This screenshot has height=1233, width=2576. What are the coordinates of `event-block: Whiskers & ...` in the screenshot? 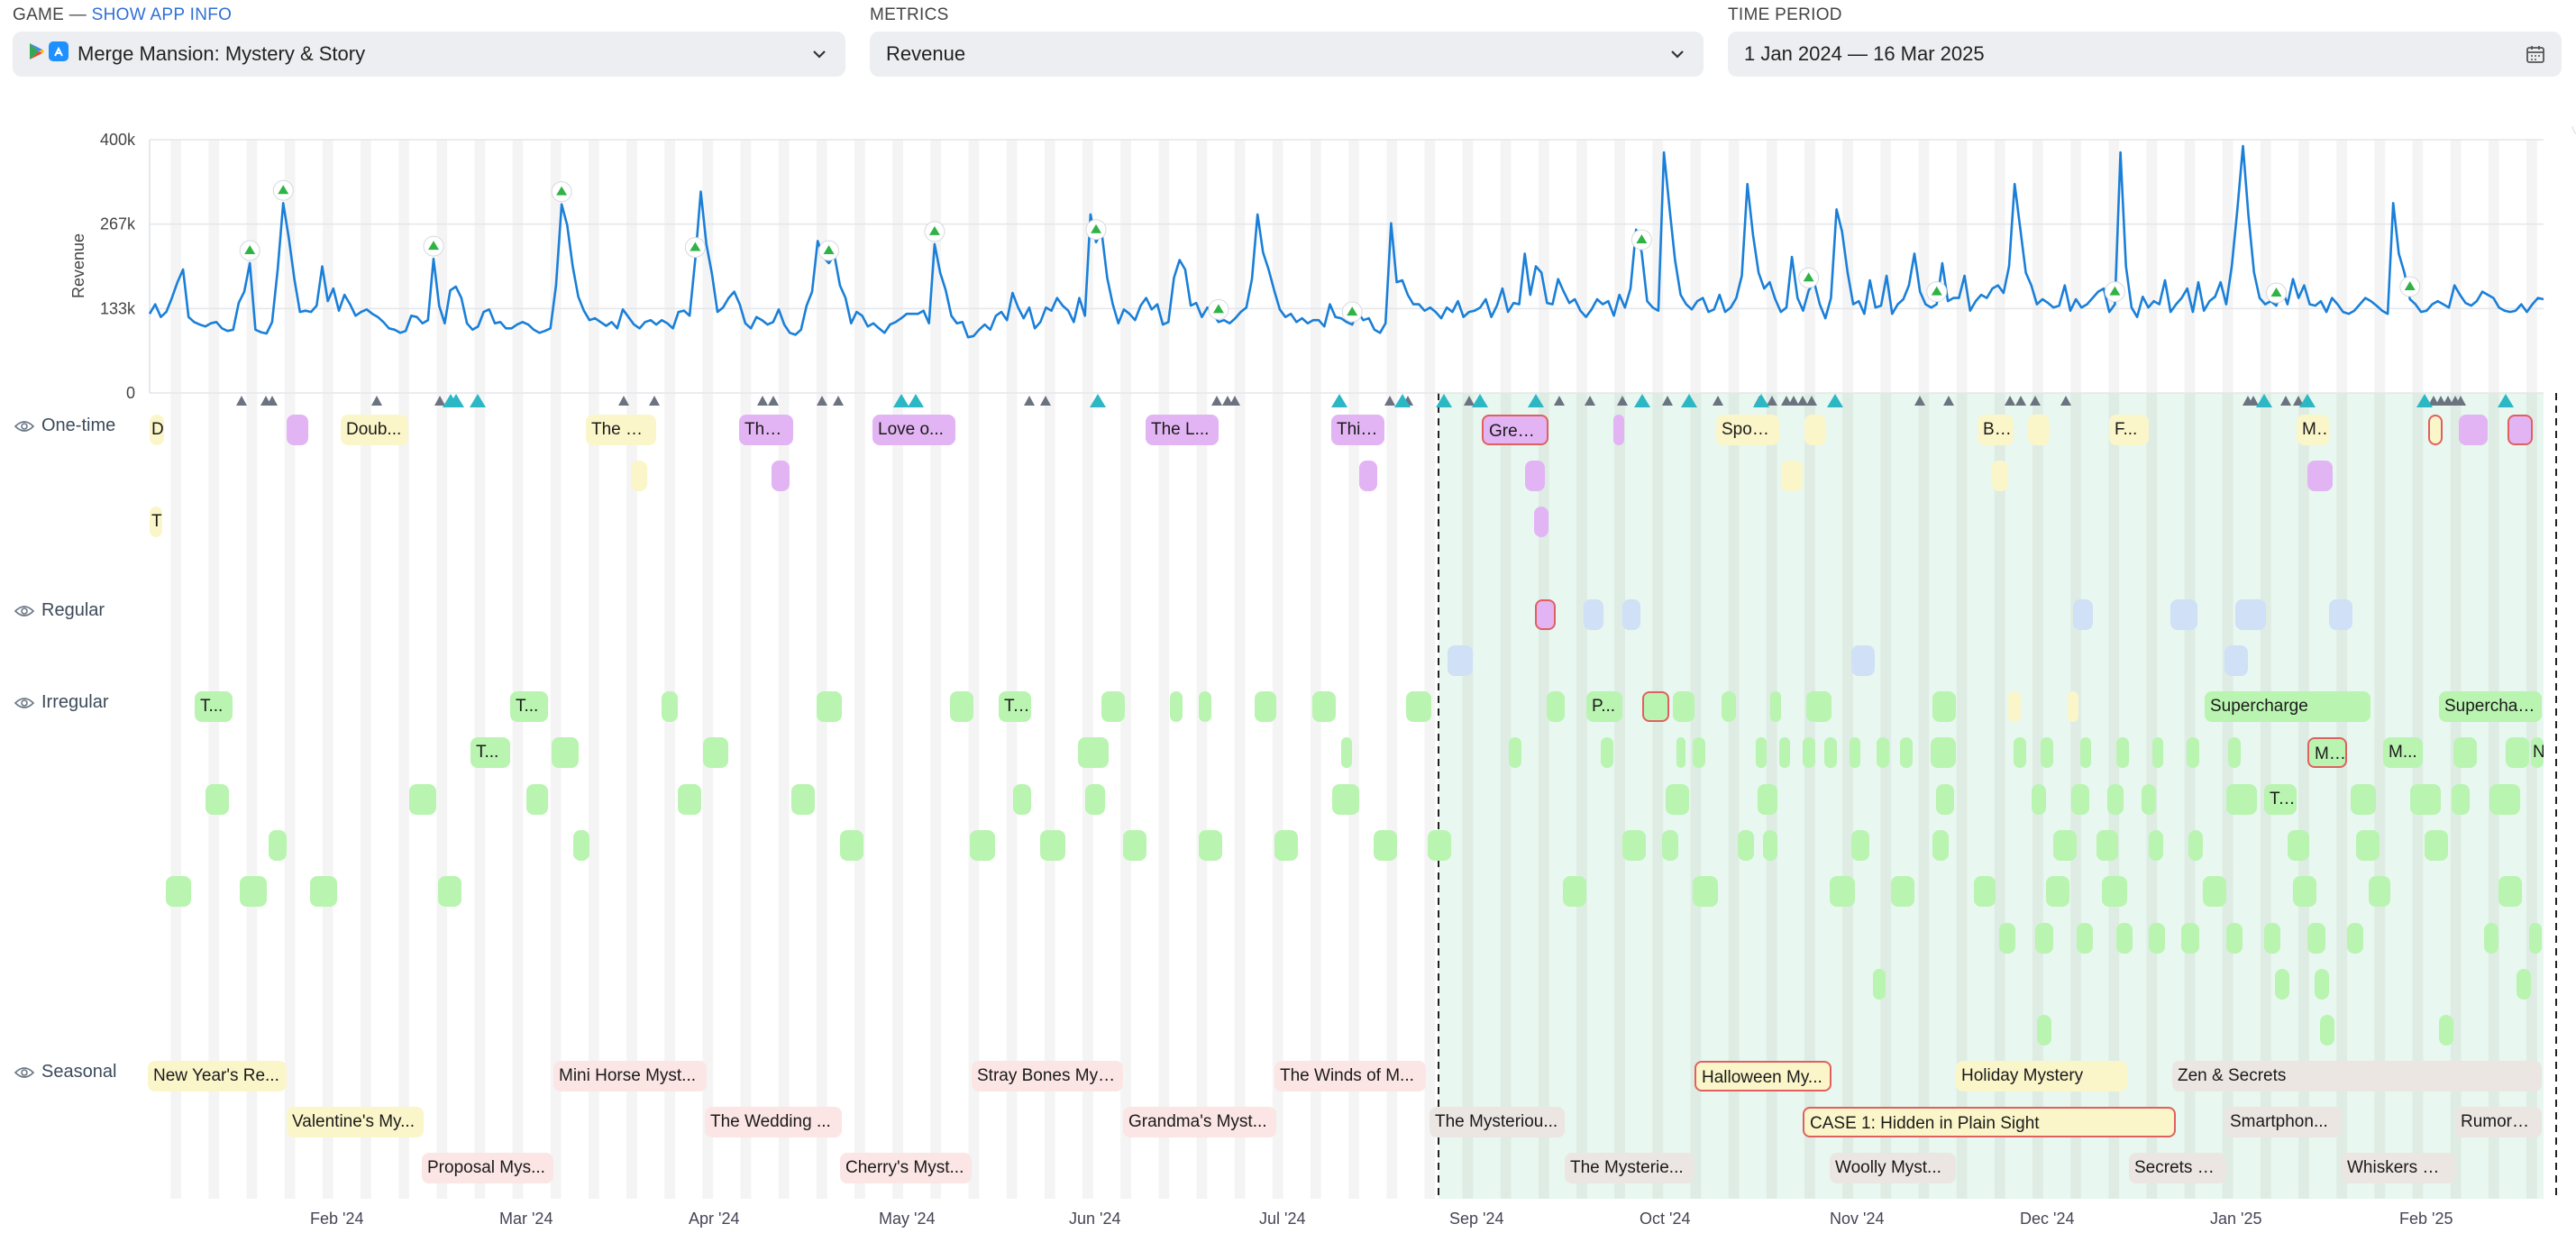 It's located at (2398, 1168).